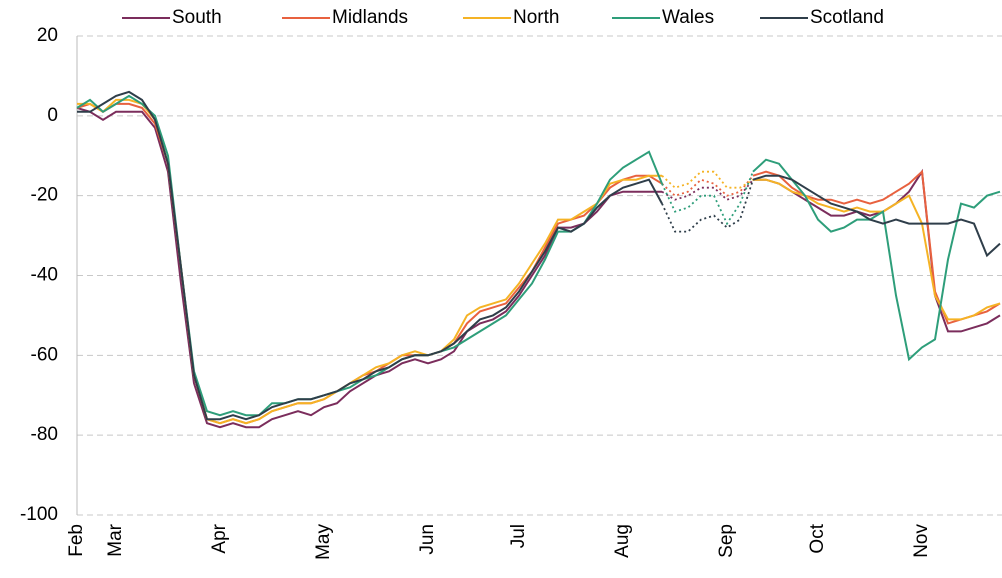  I want to click on y-tick-label: -80, so click(44, 434).